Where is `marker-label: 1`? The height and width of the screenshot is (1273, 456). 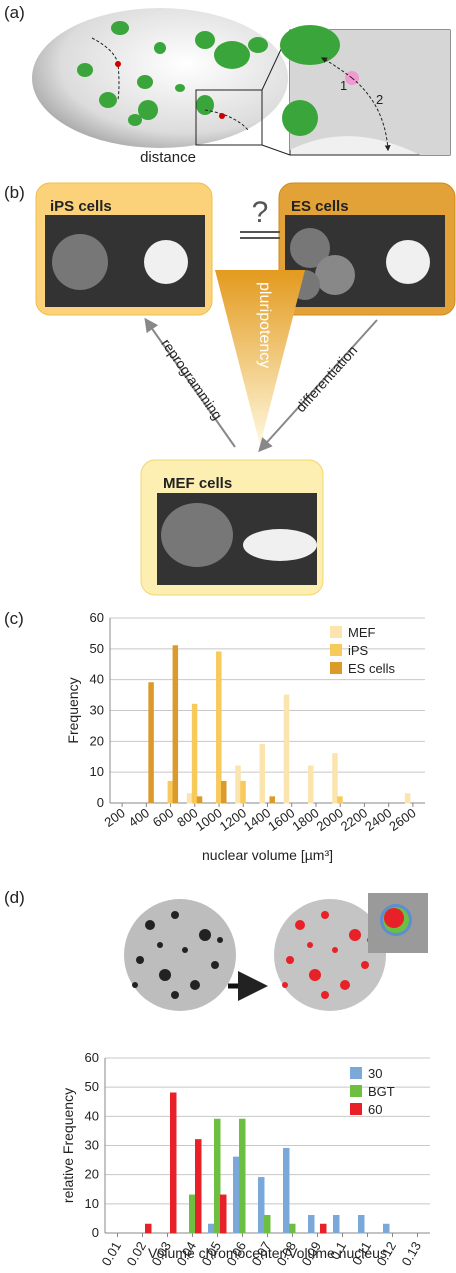 marker-label: 1 is located at coordinates (343, 85).